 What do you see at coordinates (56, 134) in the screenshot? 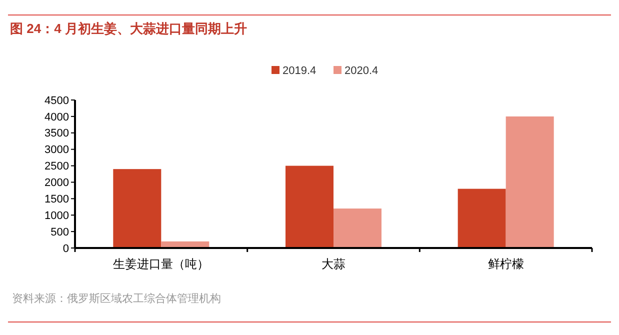
I see `y-tick-label: 3500` at bounding box center [56, 134].